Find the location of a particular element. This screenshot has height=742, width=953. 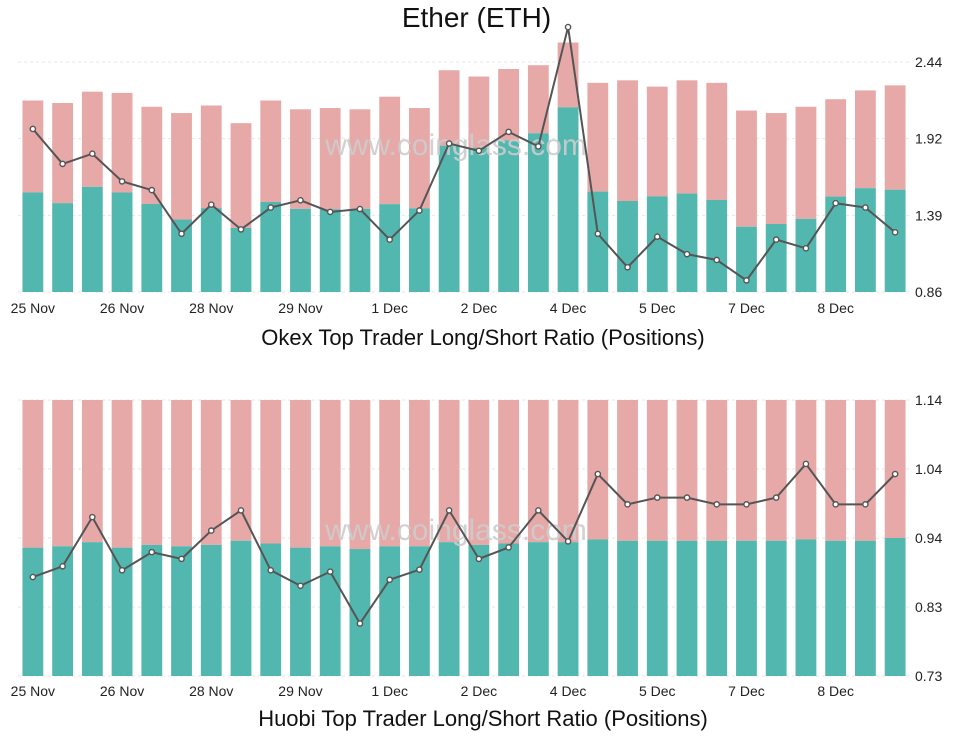

okex-y-tick-label: 2.44 is located at coordinates (928, 62).